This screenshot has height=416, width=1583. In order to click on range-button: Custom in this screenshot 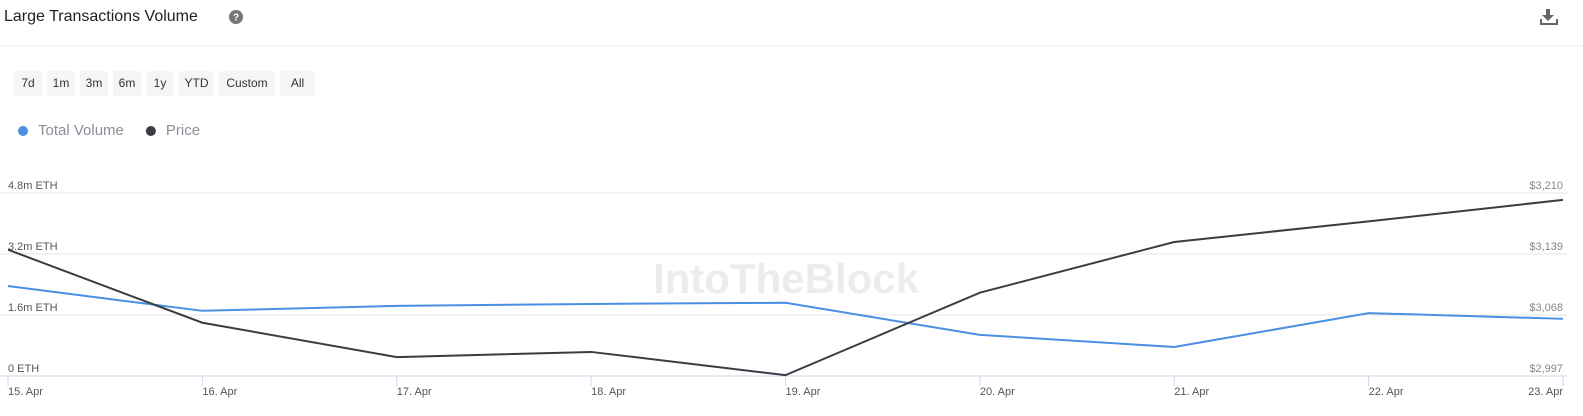, I will do `click(247, 83)`.